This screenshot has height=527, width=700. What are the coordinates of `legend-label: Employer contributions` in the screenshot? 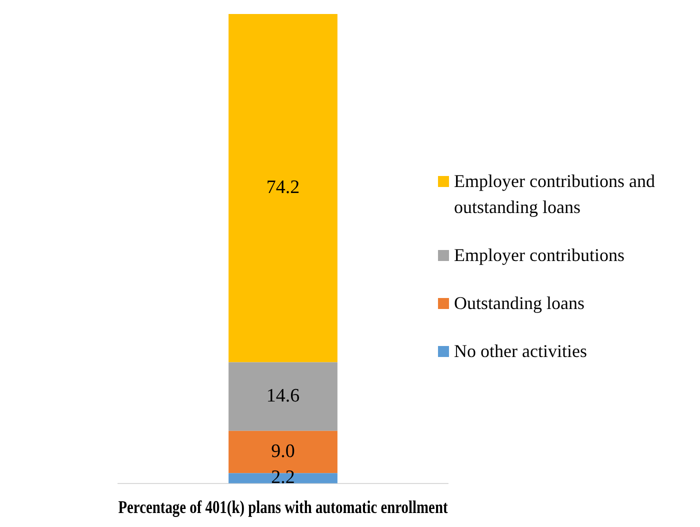 It's located at (539, 255).